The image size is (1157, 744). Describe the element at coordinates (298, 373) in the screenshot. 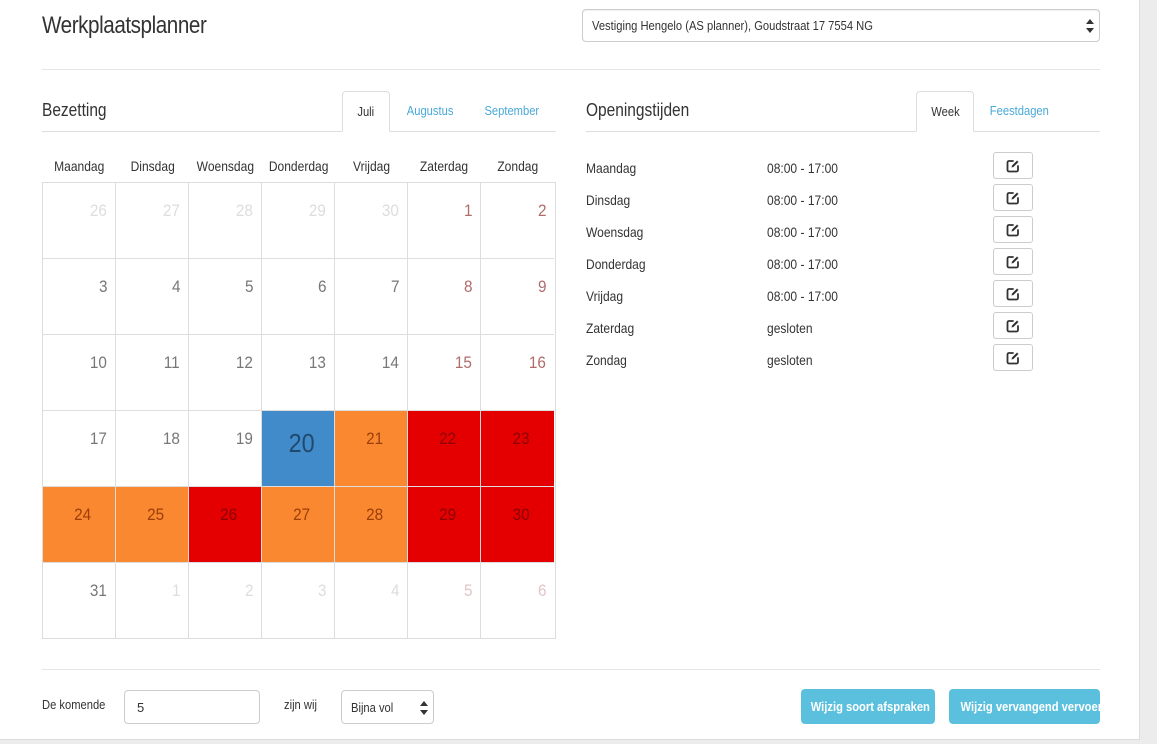

I see `calendar-day: 13` at that location.